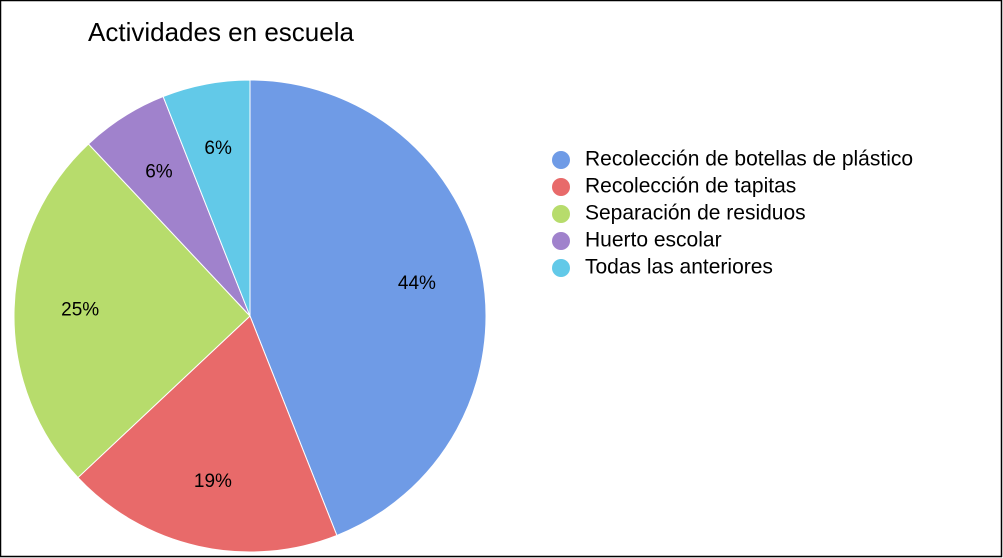 The image size is (1003, 558). Describe the element at coordinates (213, 481) in the screenshot. I see `data-label: 19%` at that location.